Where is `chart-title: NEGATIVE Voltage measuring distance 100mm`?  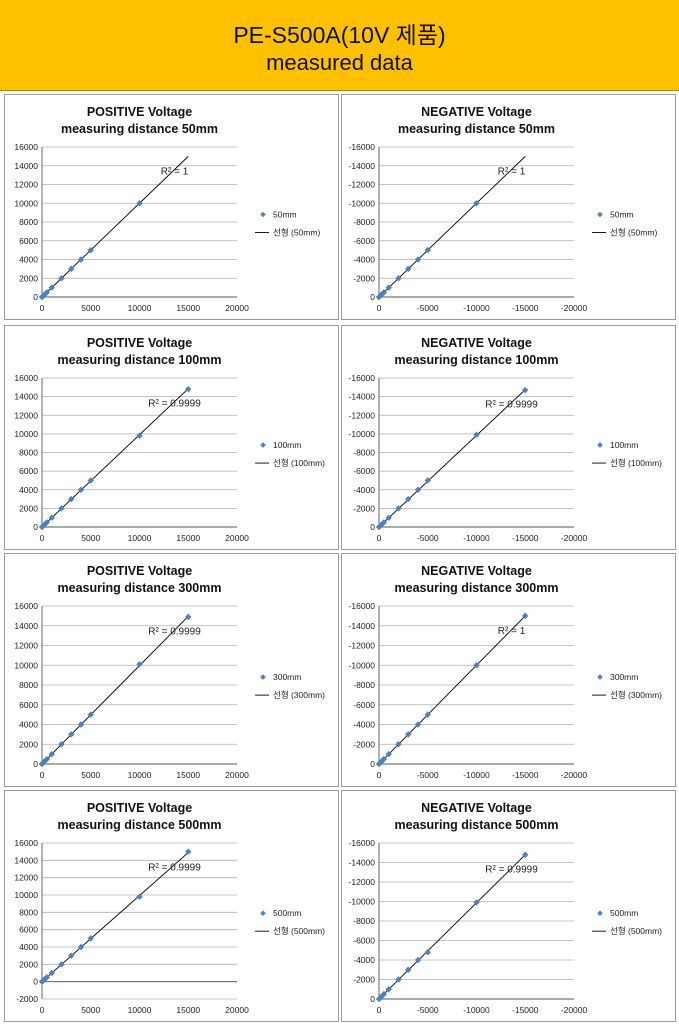 chart-title: NEGATIVE Voltage measuring distance 100mm is located at coordinates (476, 352).